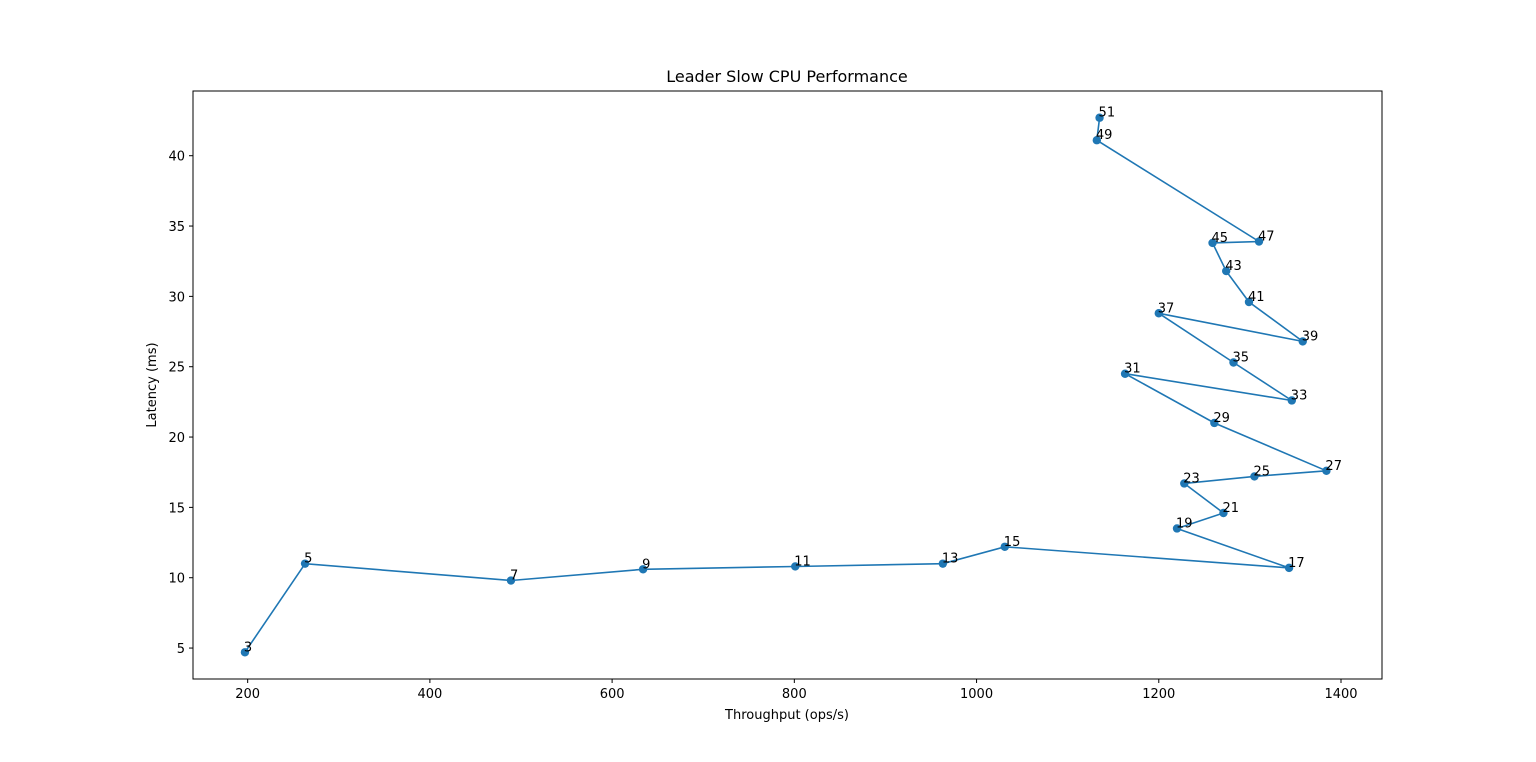 The height and width of the screenshot is (762, 1536). I want to click on y-tick-label: 15, so click(176, 508).